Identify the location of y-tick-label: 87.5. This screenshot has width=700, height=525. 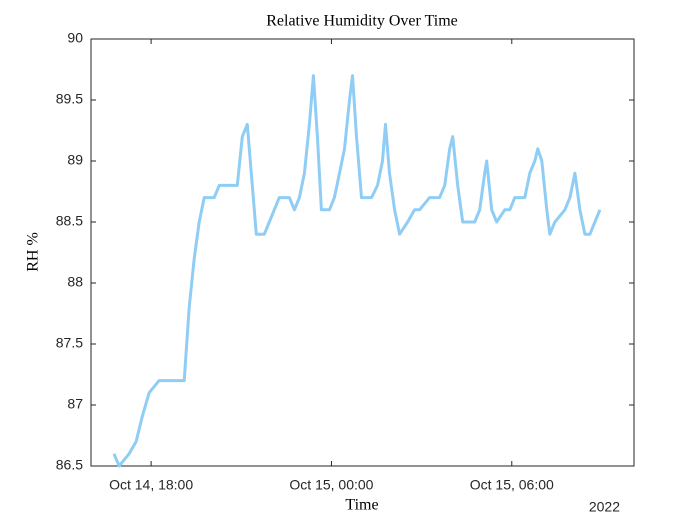
(69, 343).